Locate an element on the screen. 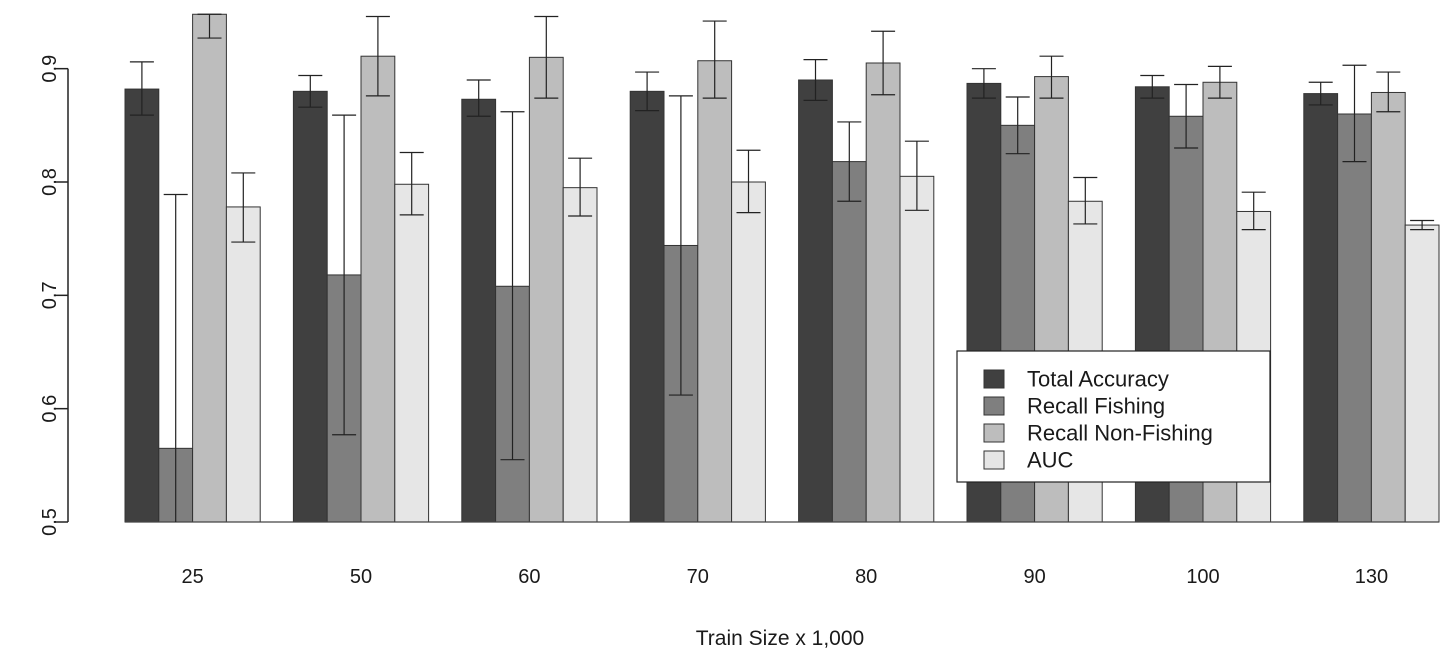 This screenshot has height=653, width=1445. y-tick-label: 0.9 is located at coordinates (50, 69).